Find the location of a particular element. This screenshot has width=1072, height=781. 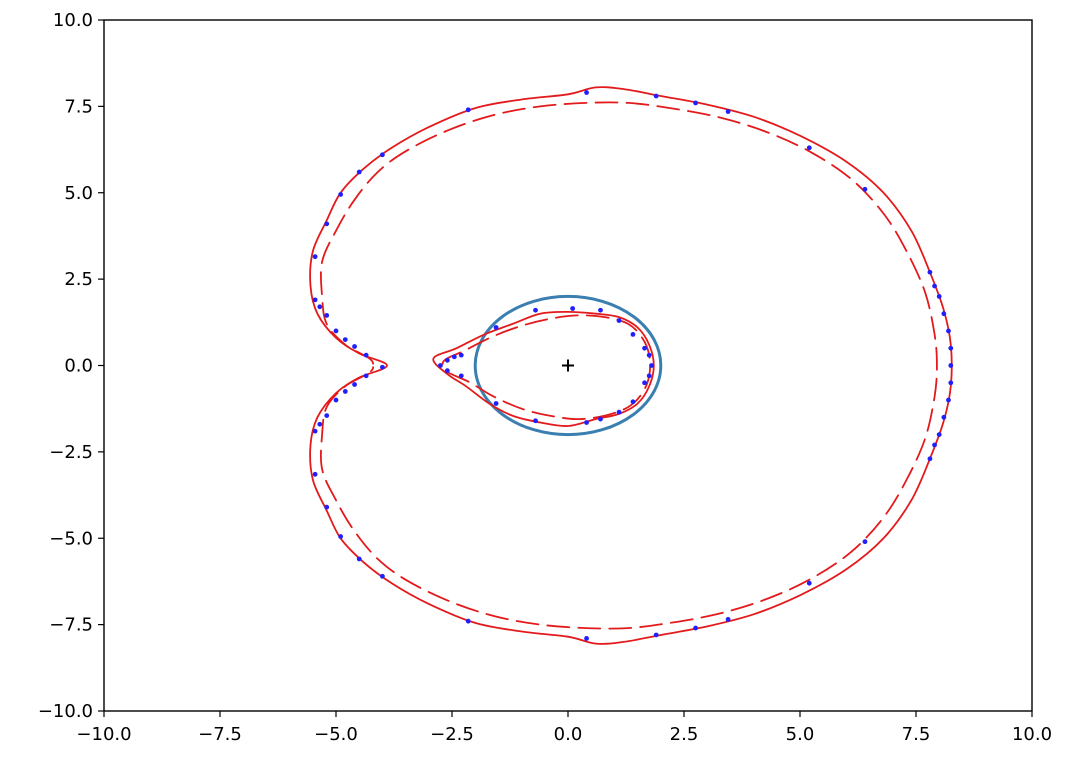

x-tick-label: 5.0 is located at coordinates (800, 734).